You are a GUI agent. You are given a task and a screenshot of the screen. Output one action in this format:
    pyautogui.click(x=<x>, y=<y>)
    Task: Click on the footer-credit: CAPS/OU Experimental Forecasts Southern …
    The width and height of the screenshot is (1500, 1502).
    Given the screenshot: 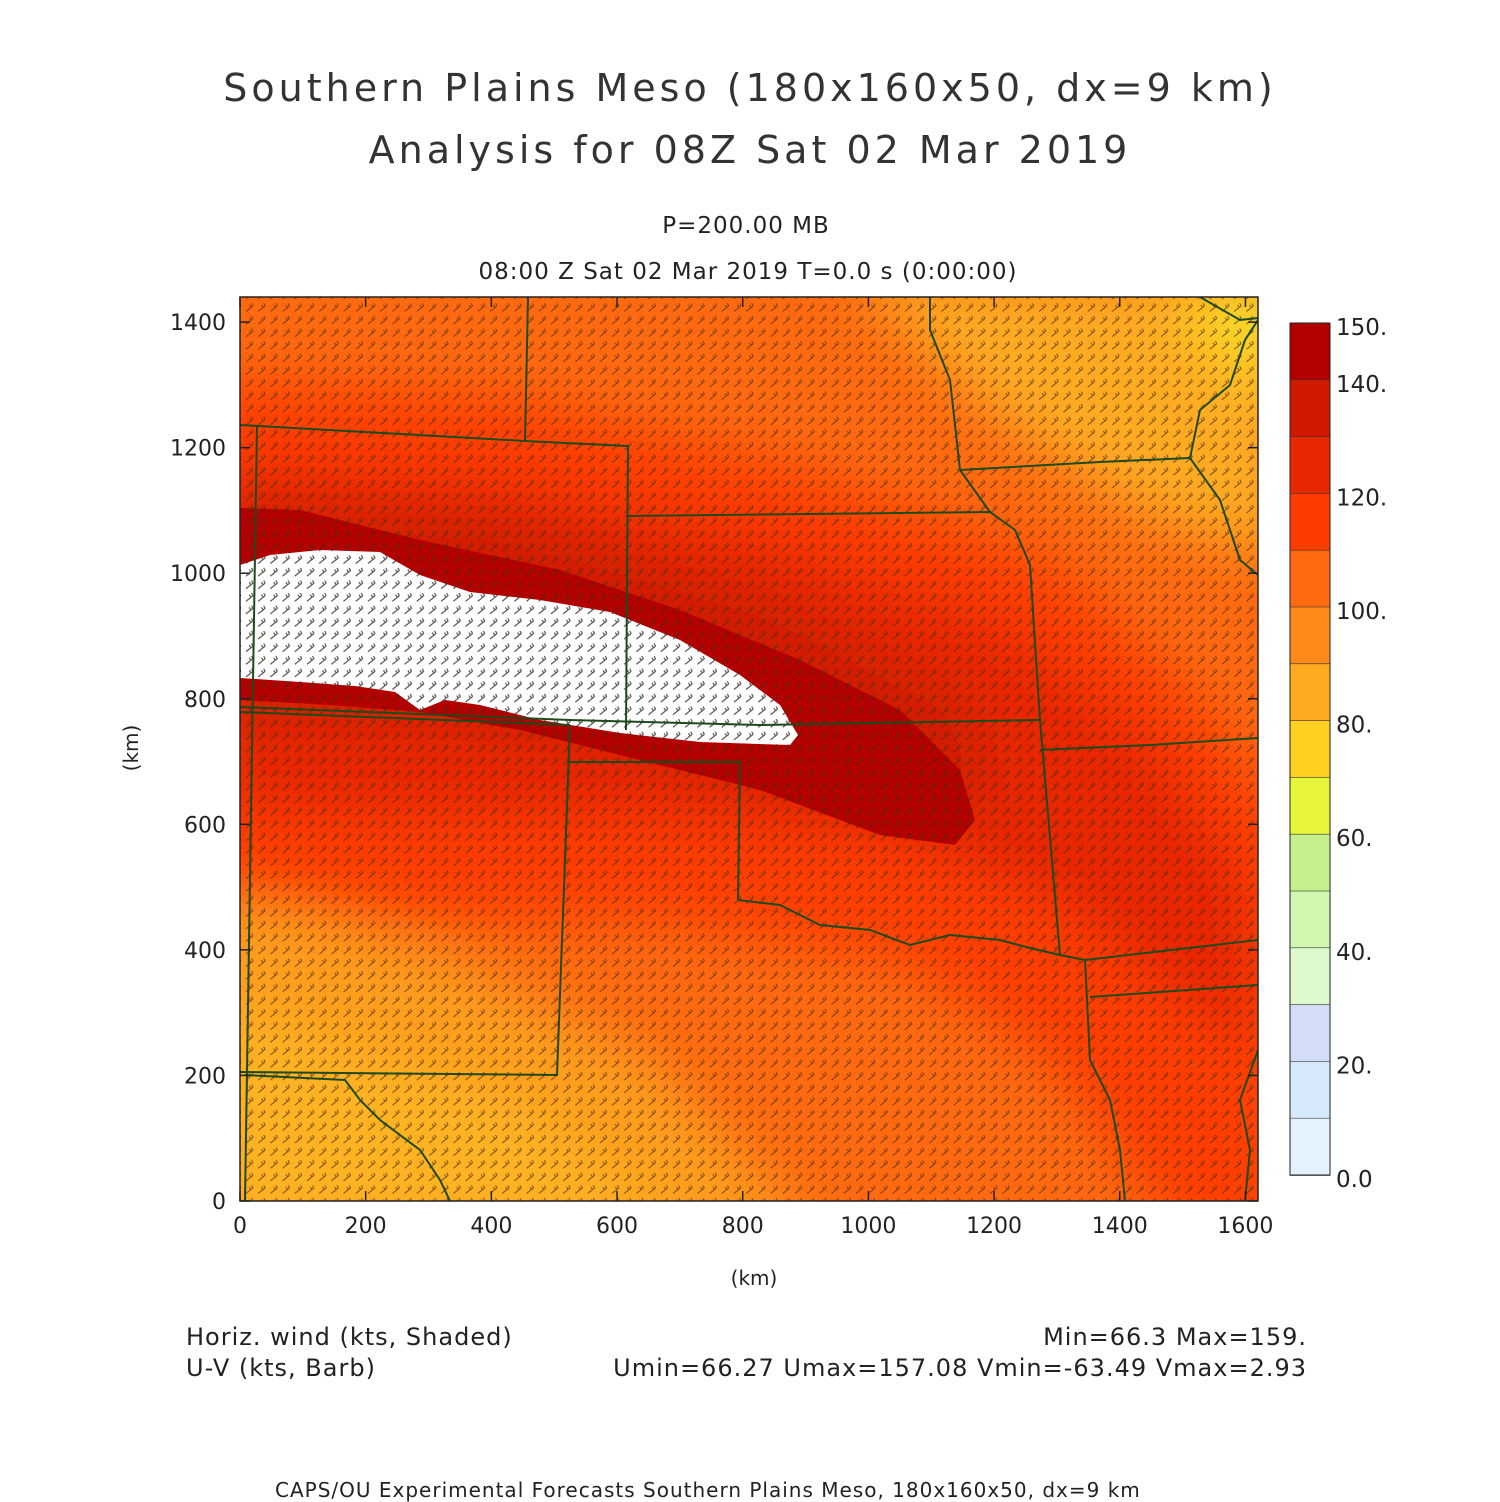 What is the action you would take?
    pyautogui.click(x=708, y=1490)
    